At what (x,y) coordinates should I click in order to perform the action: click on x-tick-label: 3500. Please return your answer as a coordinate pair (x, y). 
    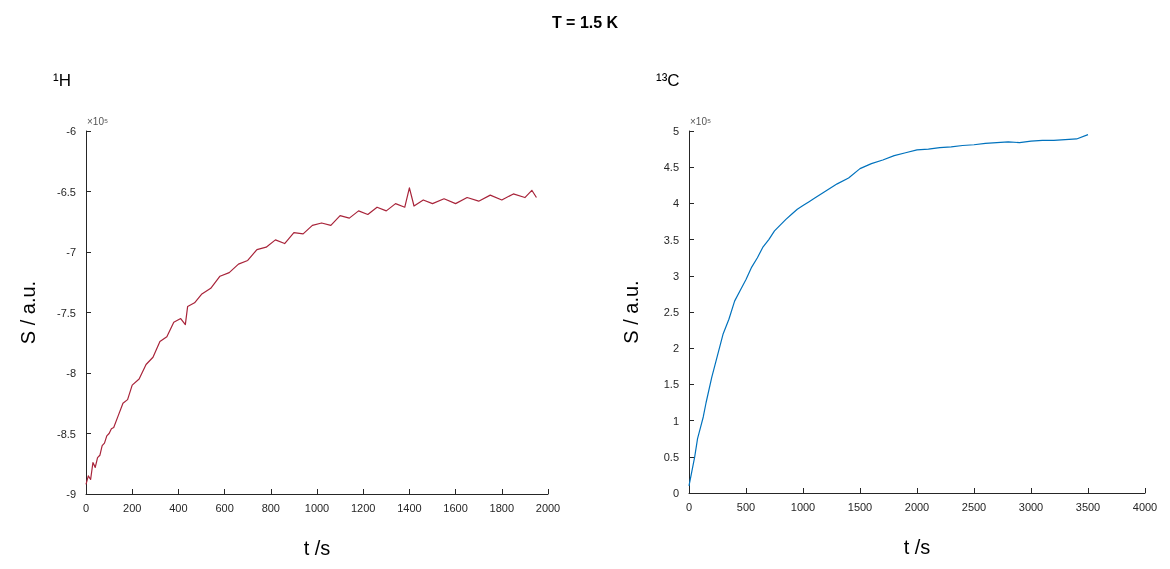
    Looking at the image, I should click on (1088, 506).